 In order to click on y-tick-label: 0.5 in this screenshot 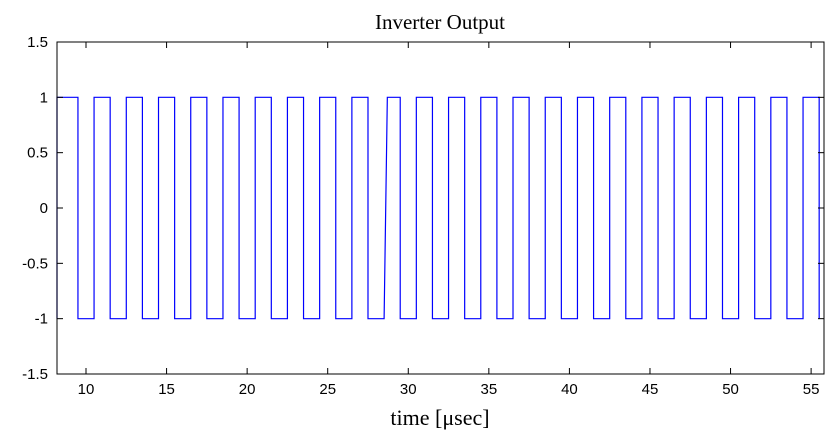, I will do `click(37, 153)`.